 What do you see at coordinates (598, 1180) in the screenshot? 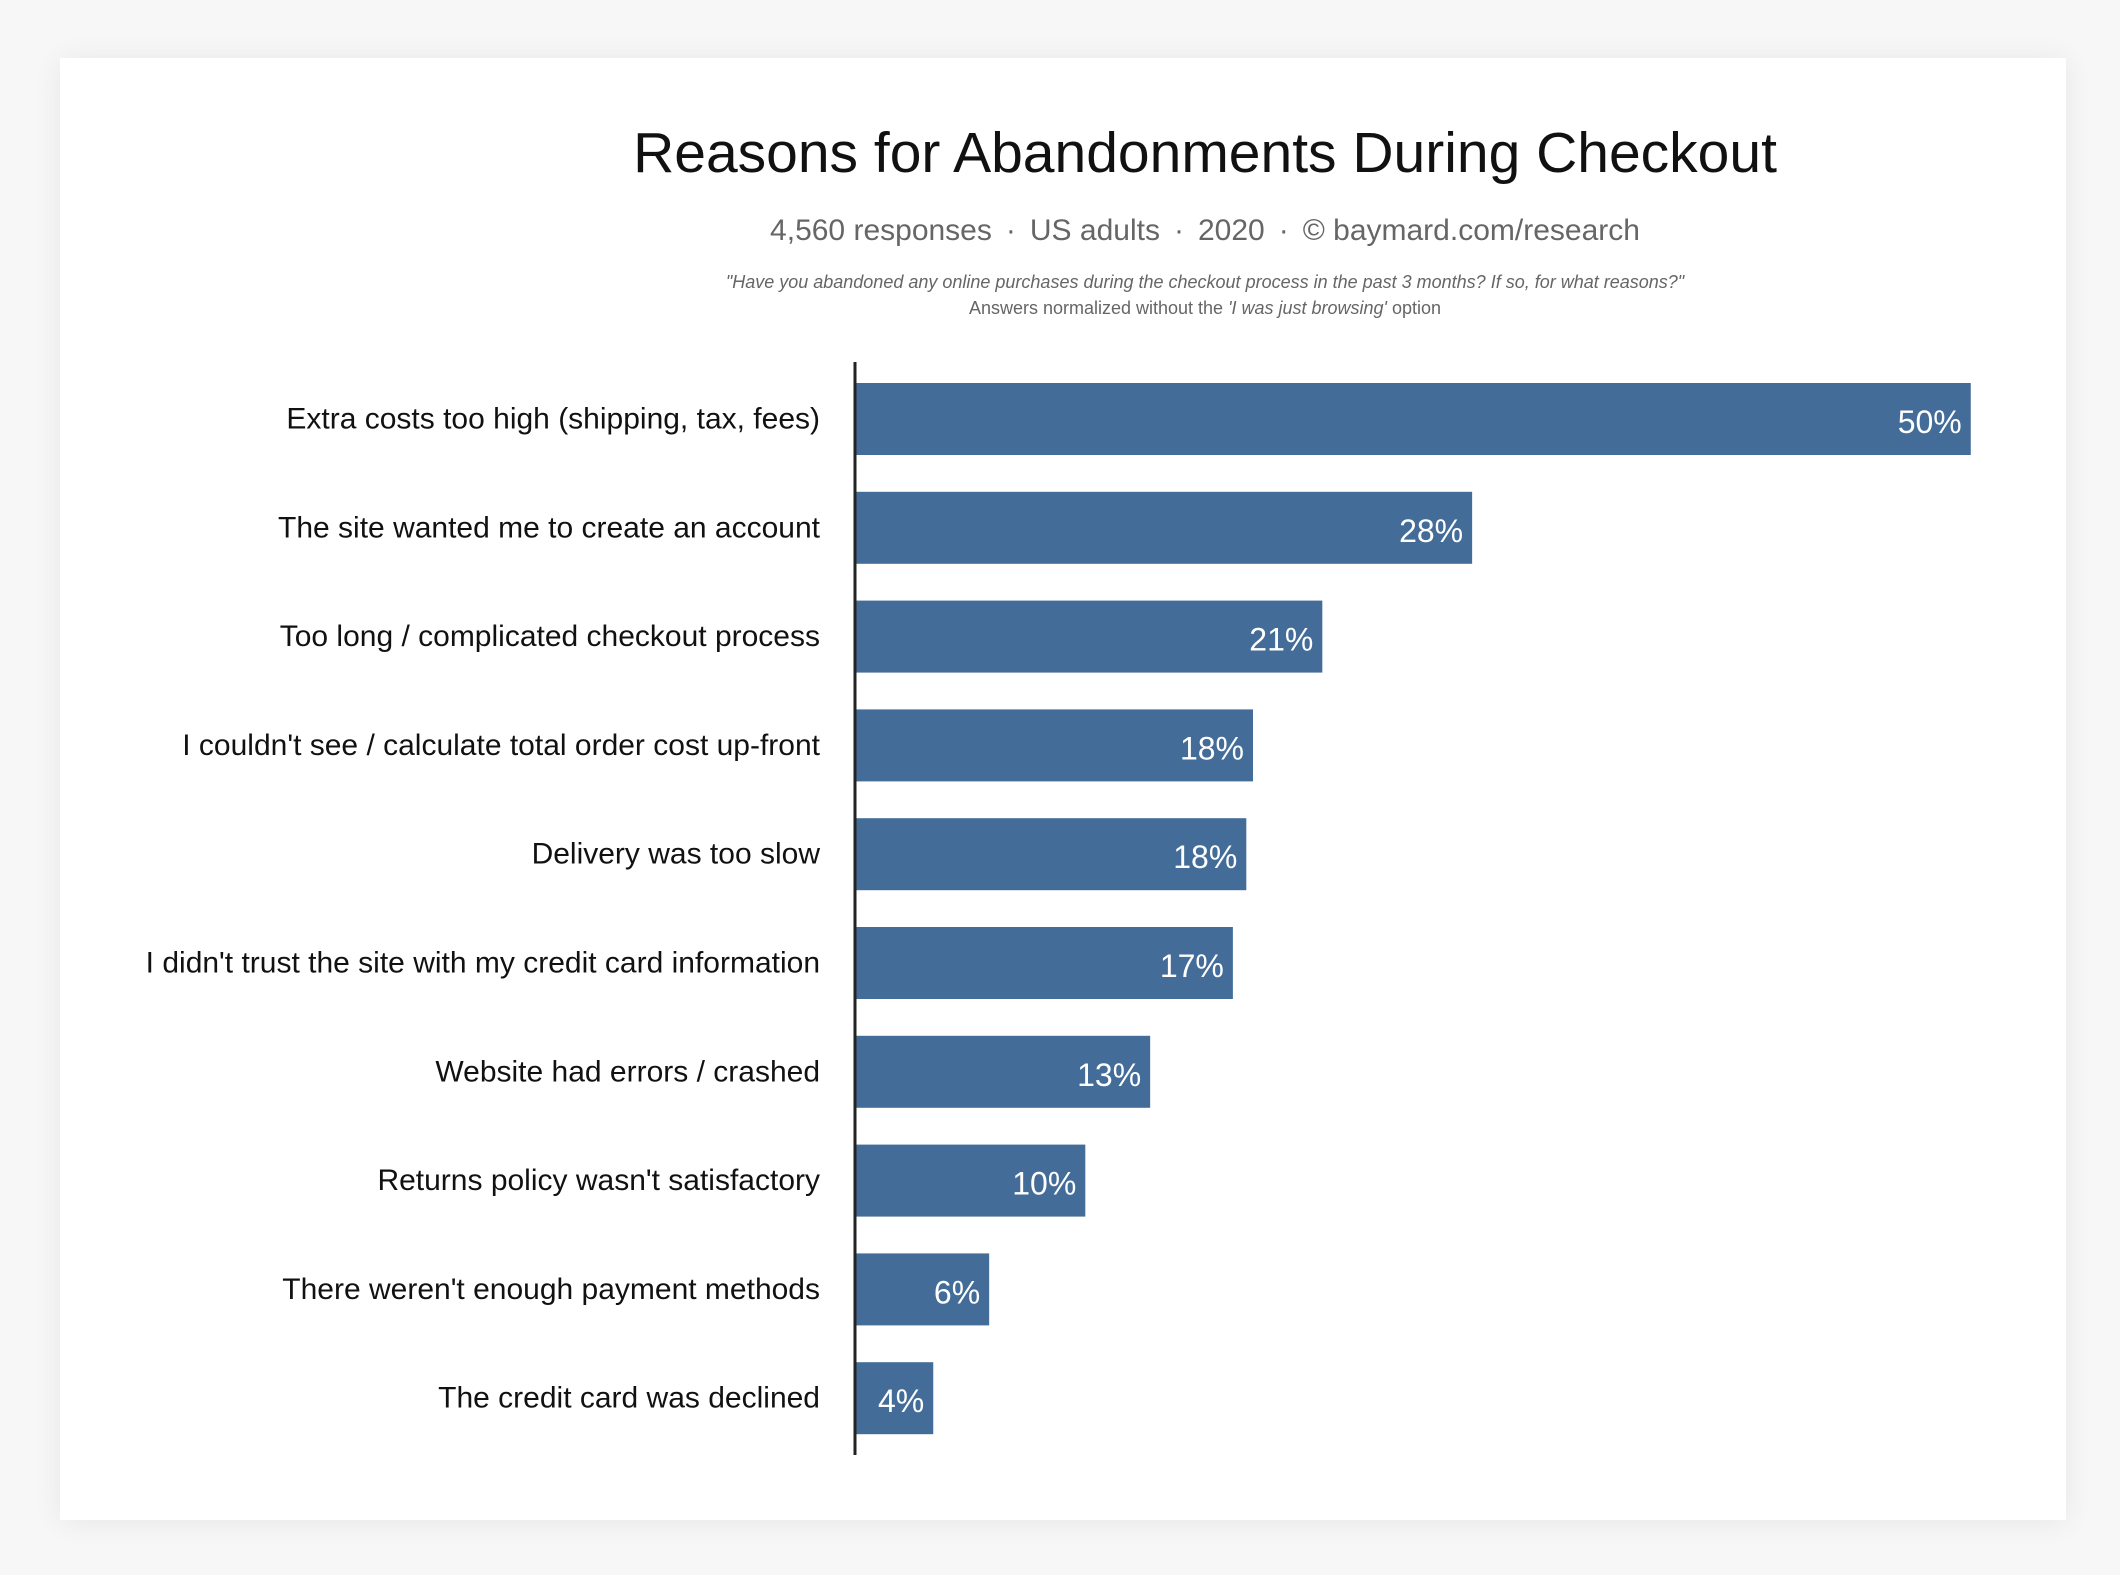
I see `category-label-7: Returns policy wasn't satisfactory` at bounding box center [598, 1180].